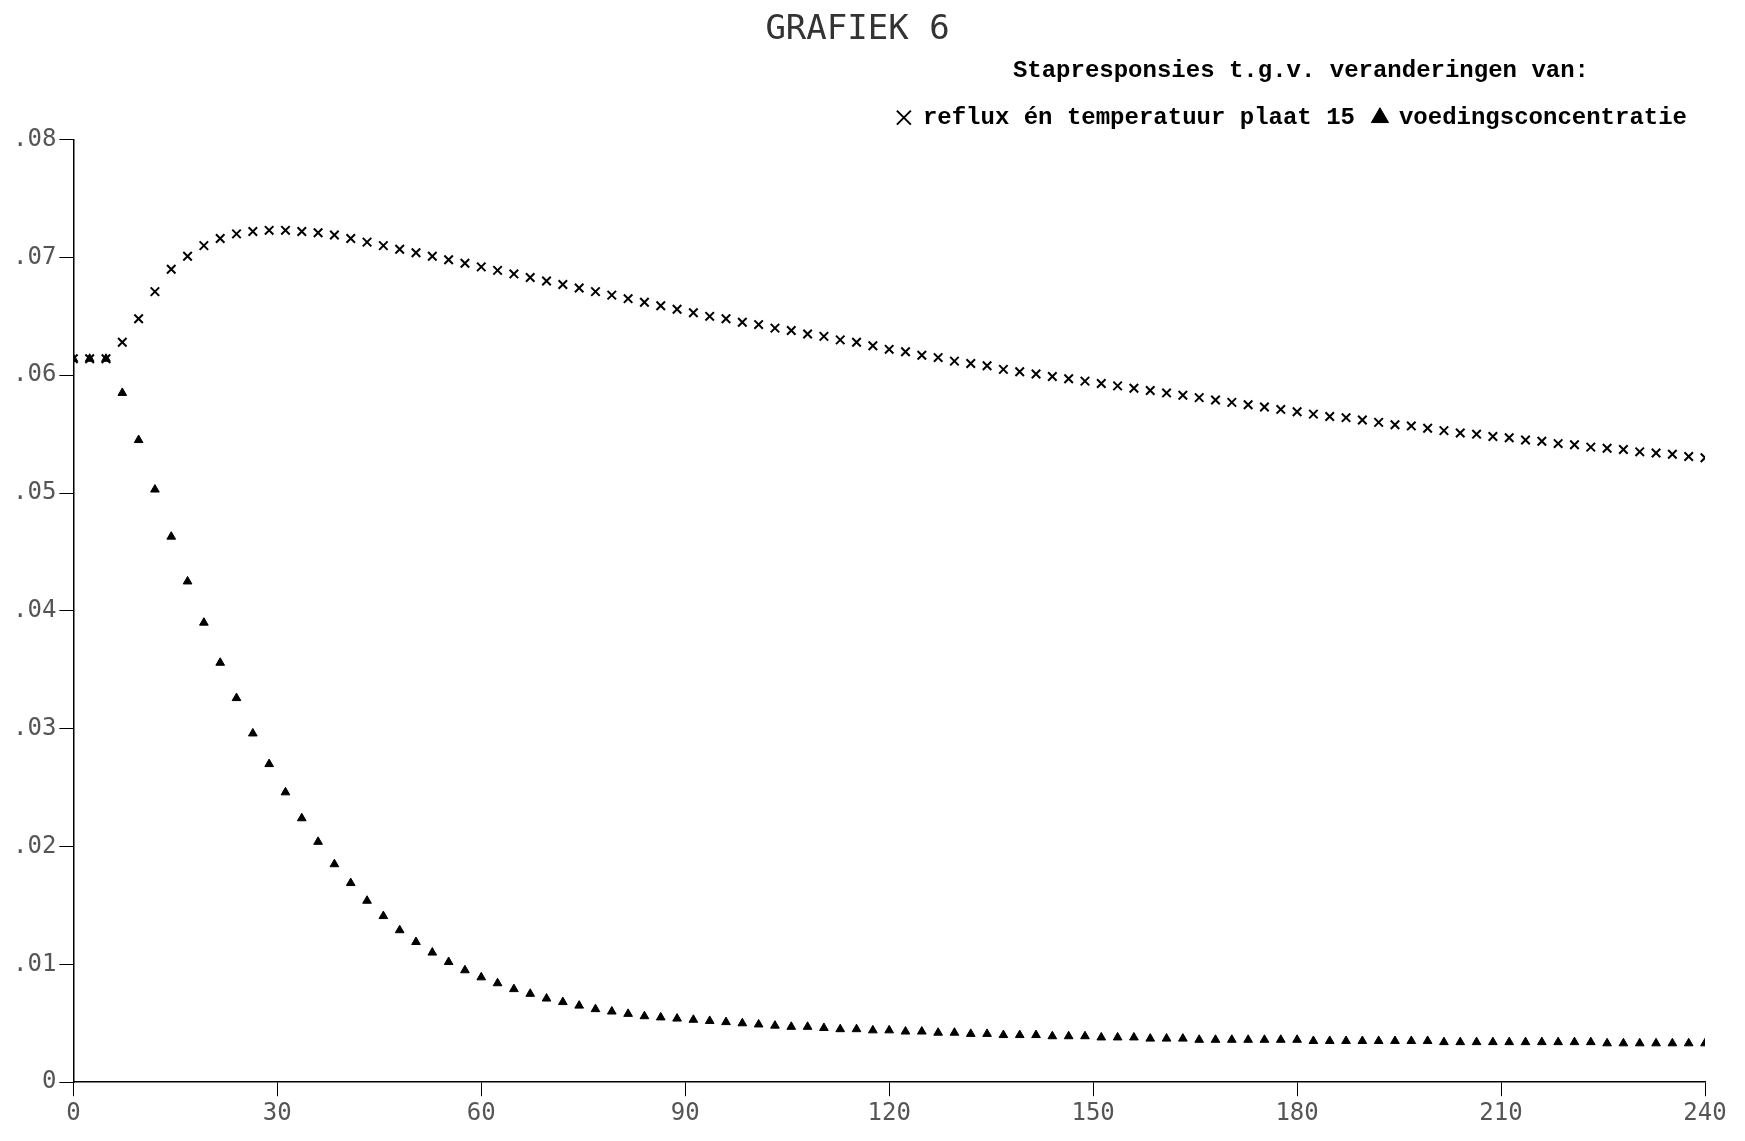 The width and height of the screenshot is (1745, 1141). I want to click on y-tick-label: .08, so click(34, 137).